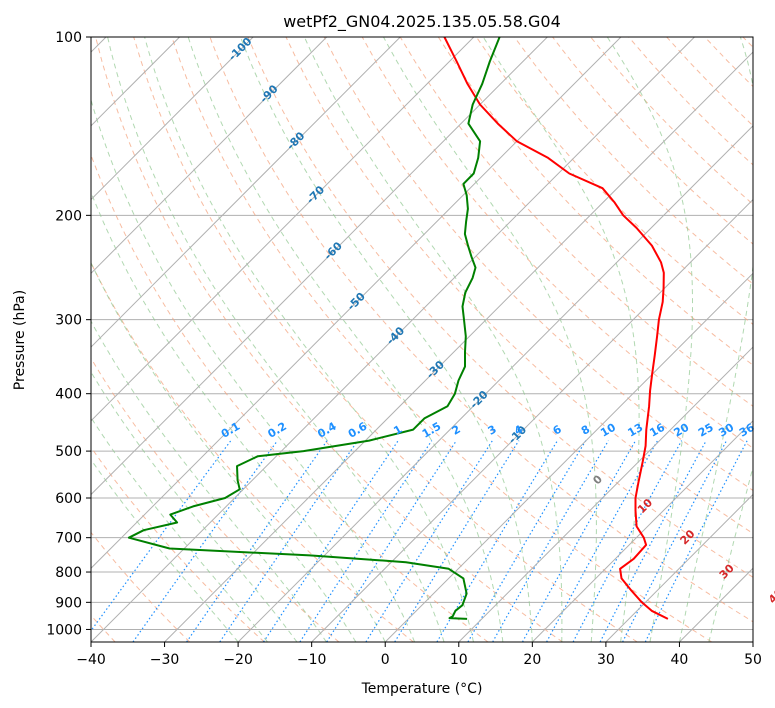 Image resolution: width=775 pixels, height=708 pixels. What do you see at coordinates (431, 430) in the screenshot?
I see `mixing-ratio-label: 1.5` at bounding box center [431, 430].